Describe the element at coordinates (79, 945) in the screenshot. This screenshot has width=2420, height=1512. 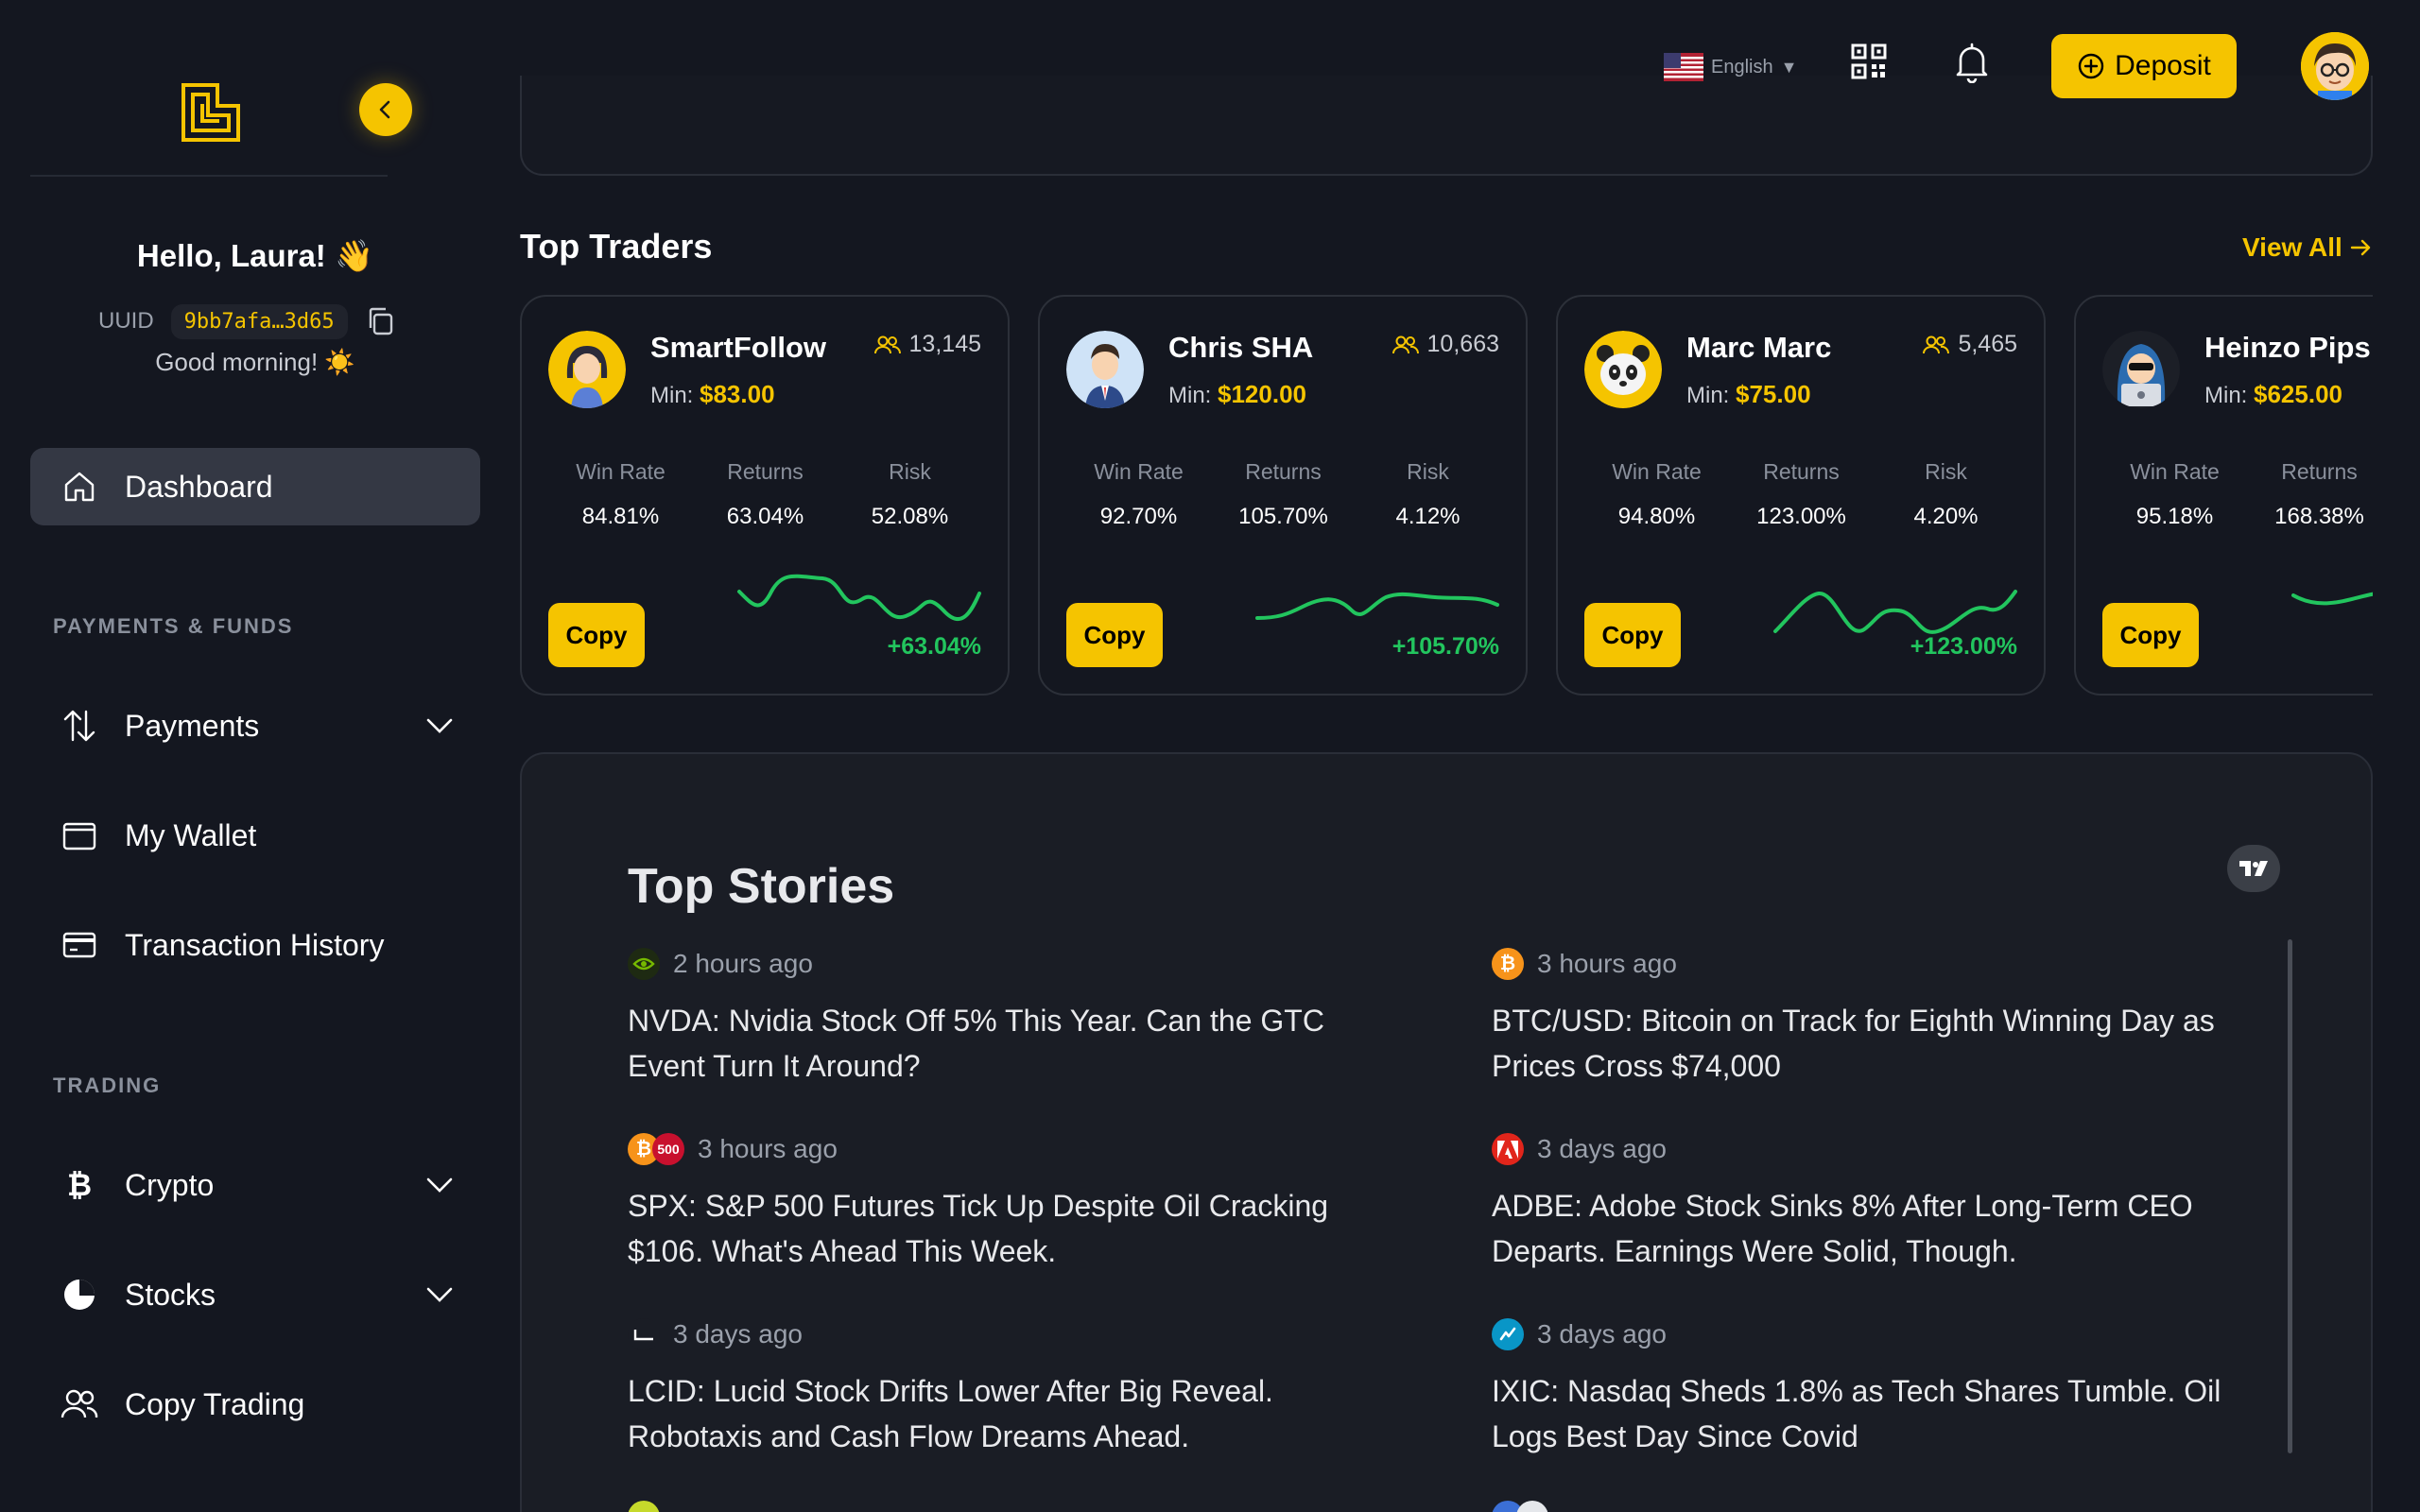
I see `card-icon` at that location.